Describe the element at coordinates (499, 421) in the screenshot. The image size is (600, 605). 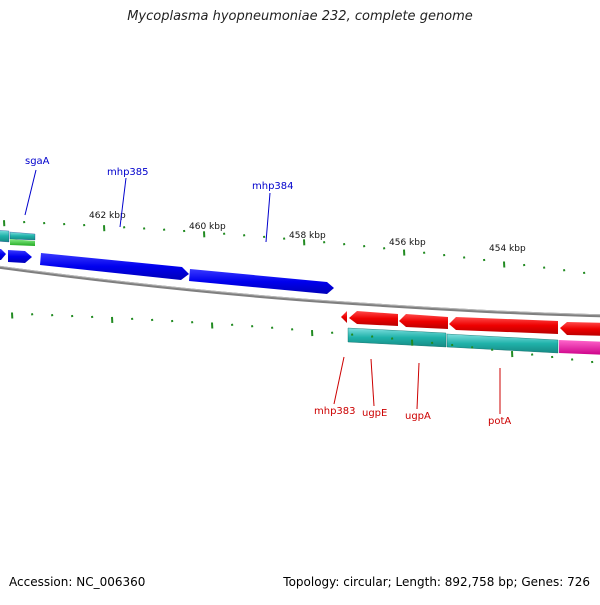
I see `gene-label-potA: potA` at that location.